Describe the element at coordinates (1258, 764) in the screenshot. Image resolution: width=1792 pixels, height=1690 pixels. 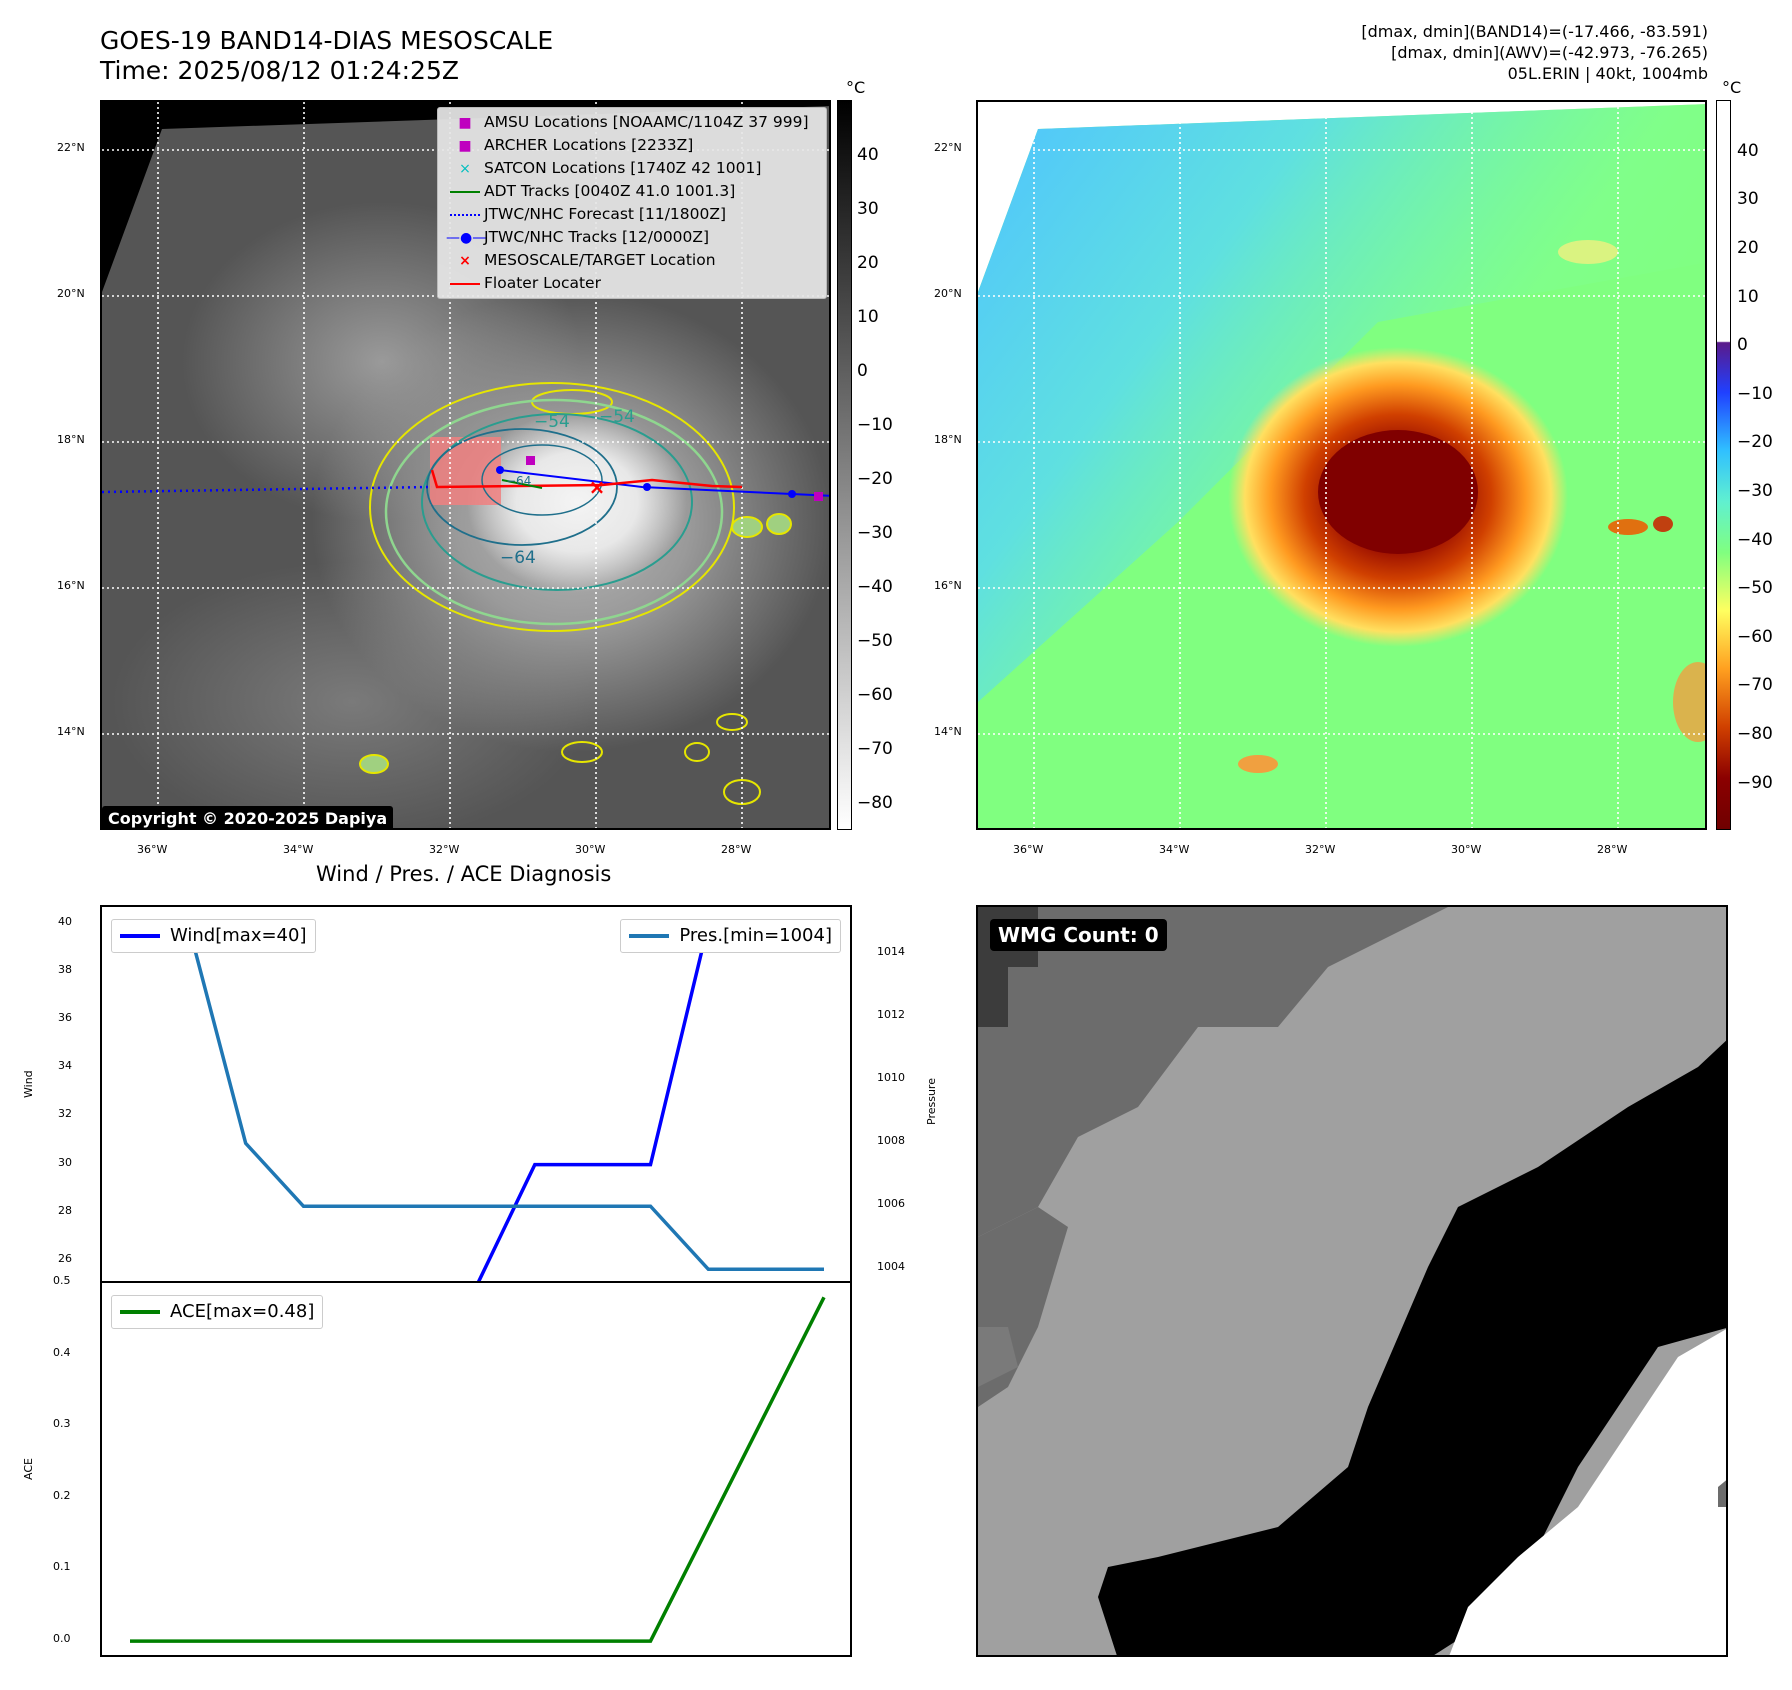
I see `awv-cloud-s1` at that location.